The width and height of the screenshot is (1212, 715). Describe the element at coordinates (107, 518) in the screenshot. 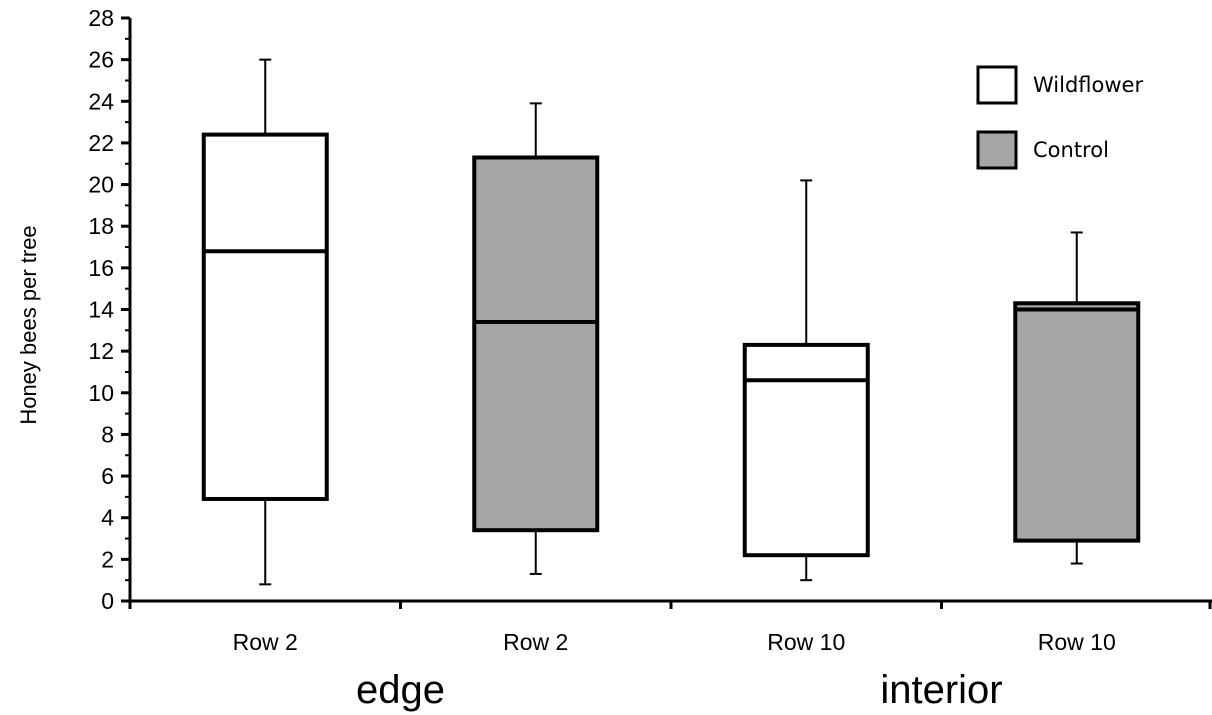

I see `y-tick-label: 4` at that location.